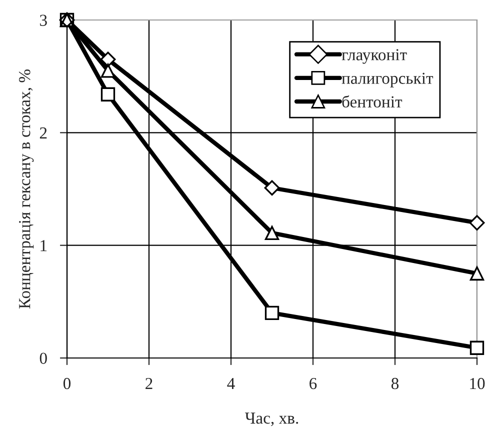 The width and height of the screenshot is (487, 443). Describe the element at coordinates (231, 384) in the screenshot. I see `x-tick-label: 4` at that location.